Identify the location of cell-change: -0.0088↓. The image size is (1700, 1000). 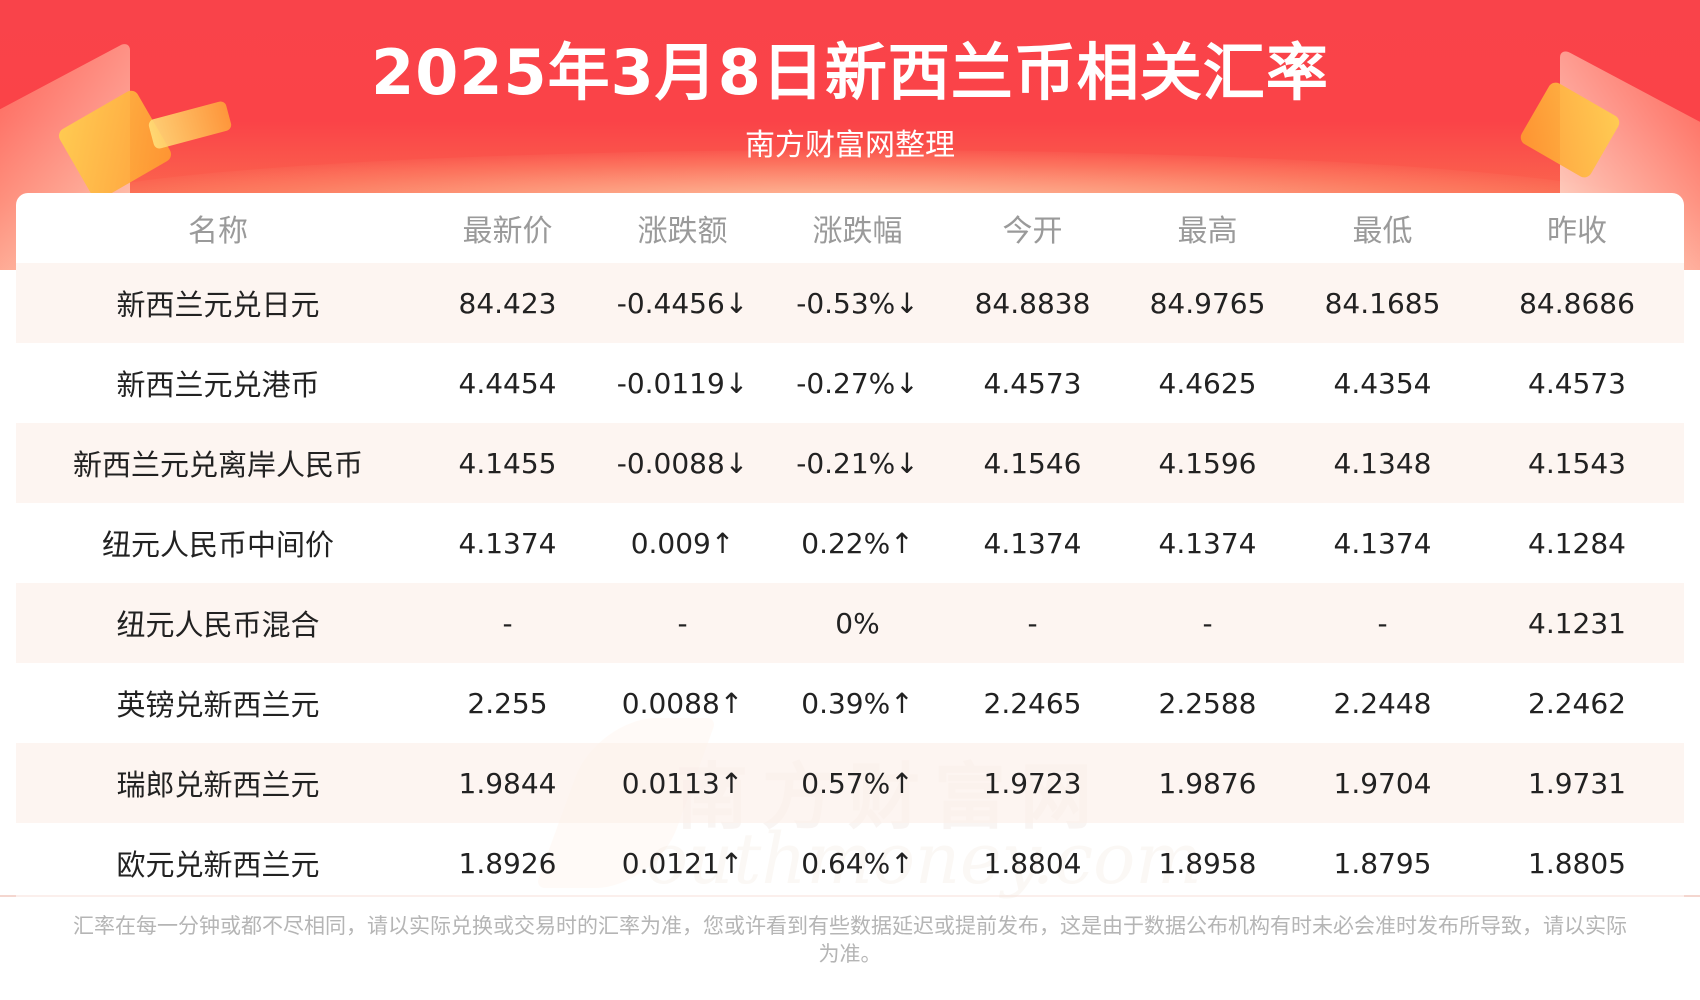
(682, 463).